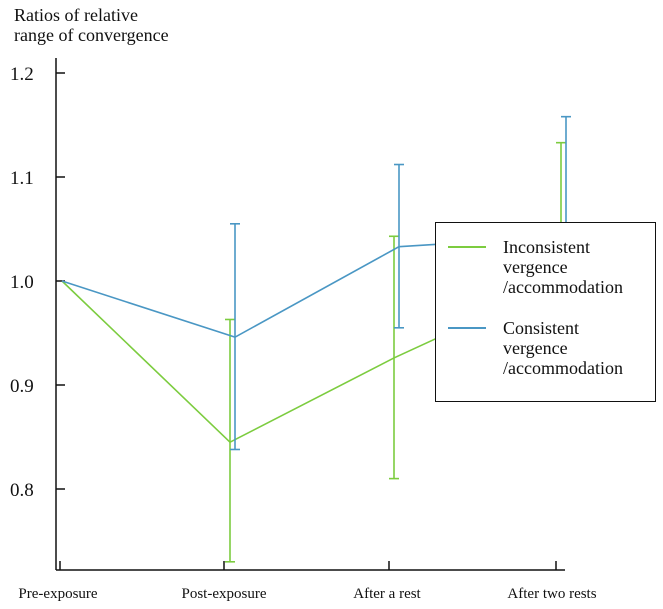 The height and width of the screenshot is (609, 663). What do you see at coordinates (57, 594) in the screenshot?
I see `x-tick-label: Pre-exposure` at bounding box center [57, 594].